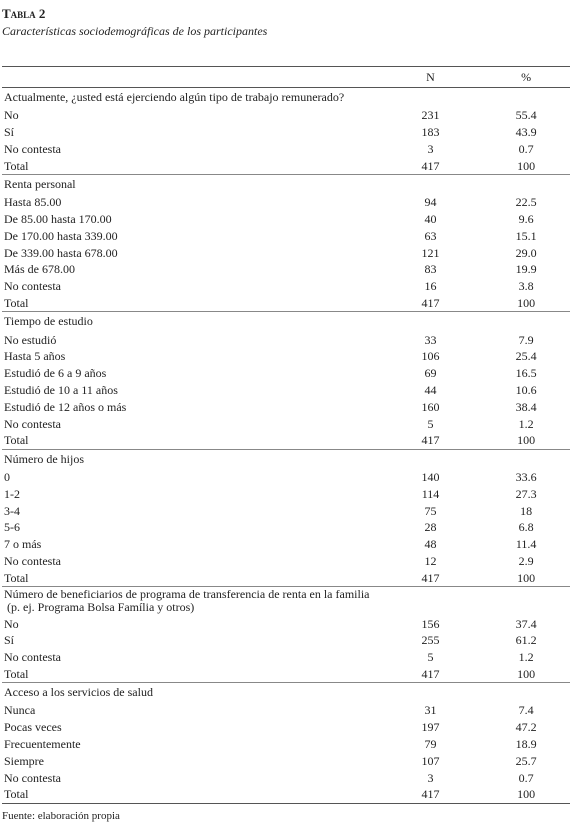 The width and height of the screenshot is (580, 836). What do you see at coordinates (286, 183) in the screenshot?
I see `section-heading: Renta personal` at bounding box center [286, 183].